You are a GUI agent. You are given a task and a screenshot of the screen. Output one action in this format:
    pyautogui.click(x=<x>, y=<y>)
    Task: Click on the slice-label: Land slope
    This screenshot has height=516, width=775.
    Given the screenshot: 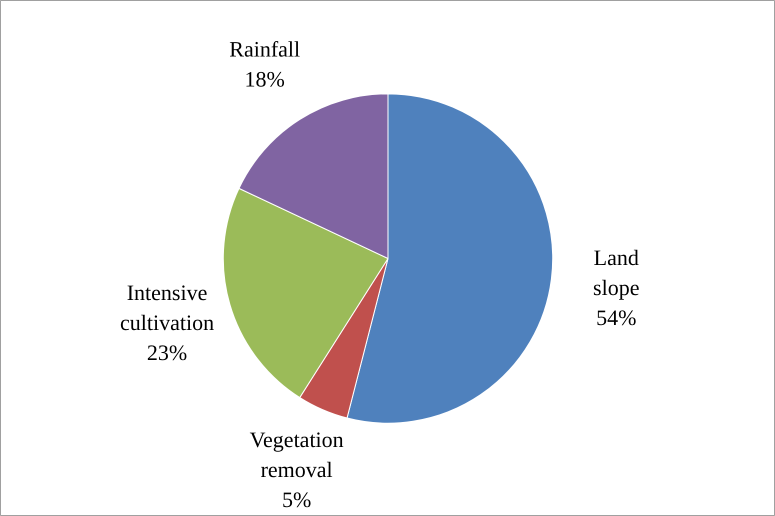 What is the action you would take?
    pyautogui.click(x=616, y=272)
    